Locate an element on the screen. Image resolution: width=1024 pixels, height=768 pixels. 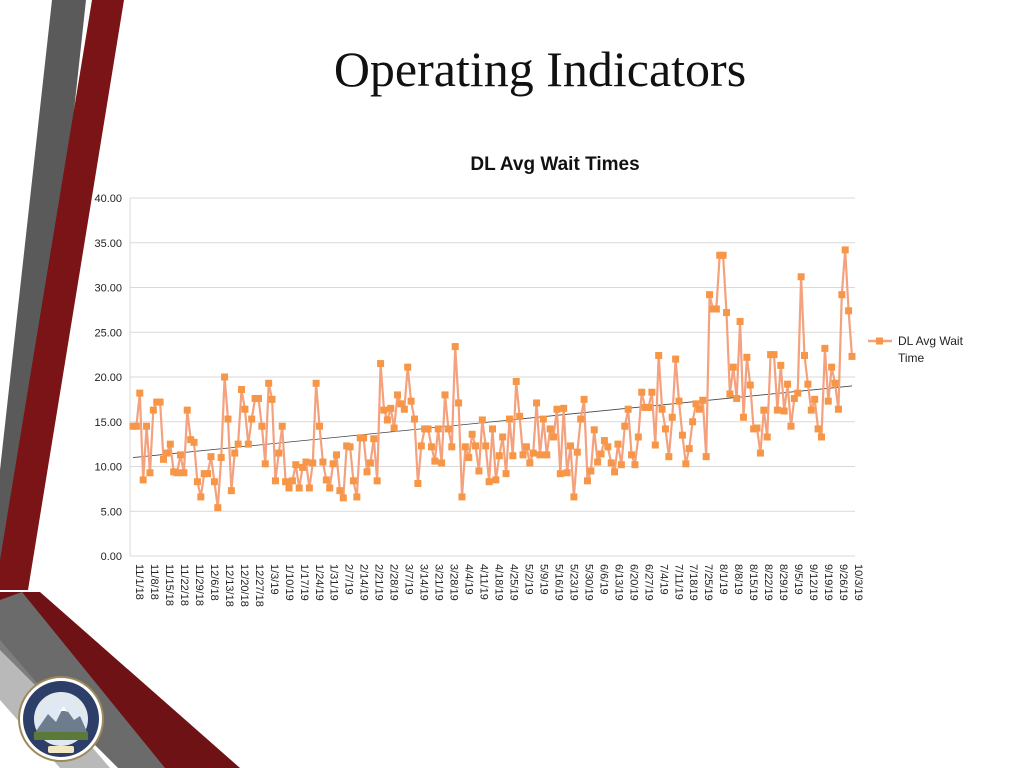
x-tick-label: 11/8/18 is located at coordinates (154, 582).